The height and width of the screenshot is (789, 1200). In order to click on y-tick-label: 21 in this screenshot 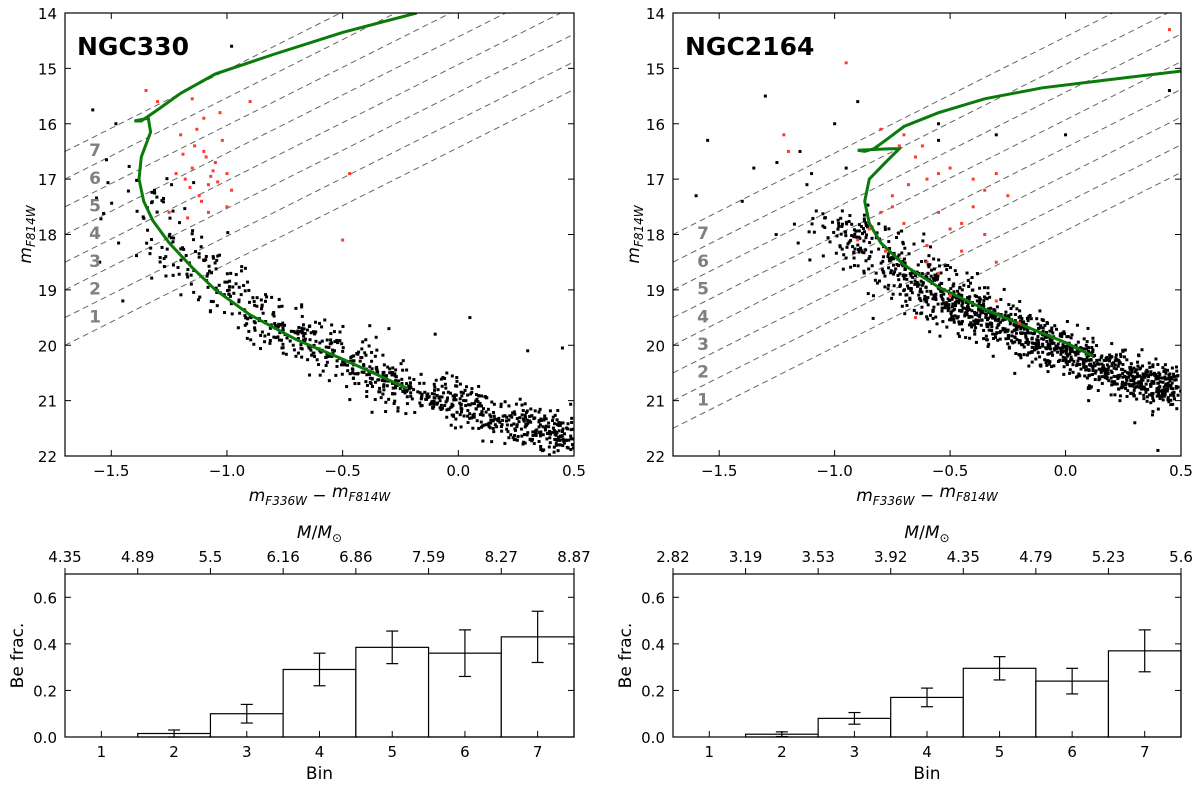, I will do `click(47, 402)`.